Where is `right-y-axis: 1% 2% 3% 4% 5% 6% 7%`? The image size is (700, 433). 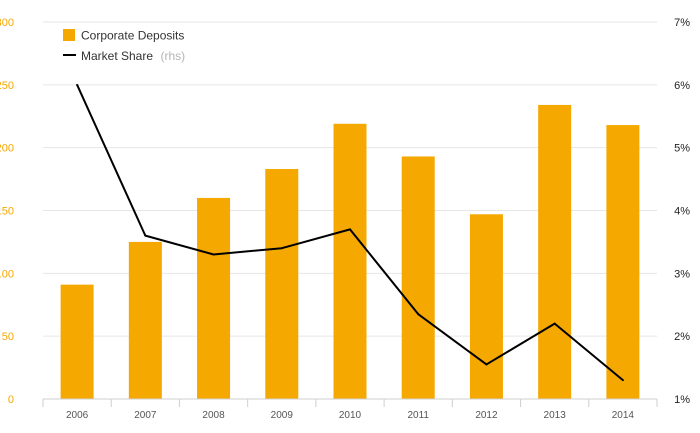
right-y-axis: 1% 2% 3% 4% 5% 6% 7% is located at coordinates (682, 211).